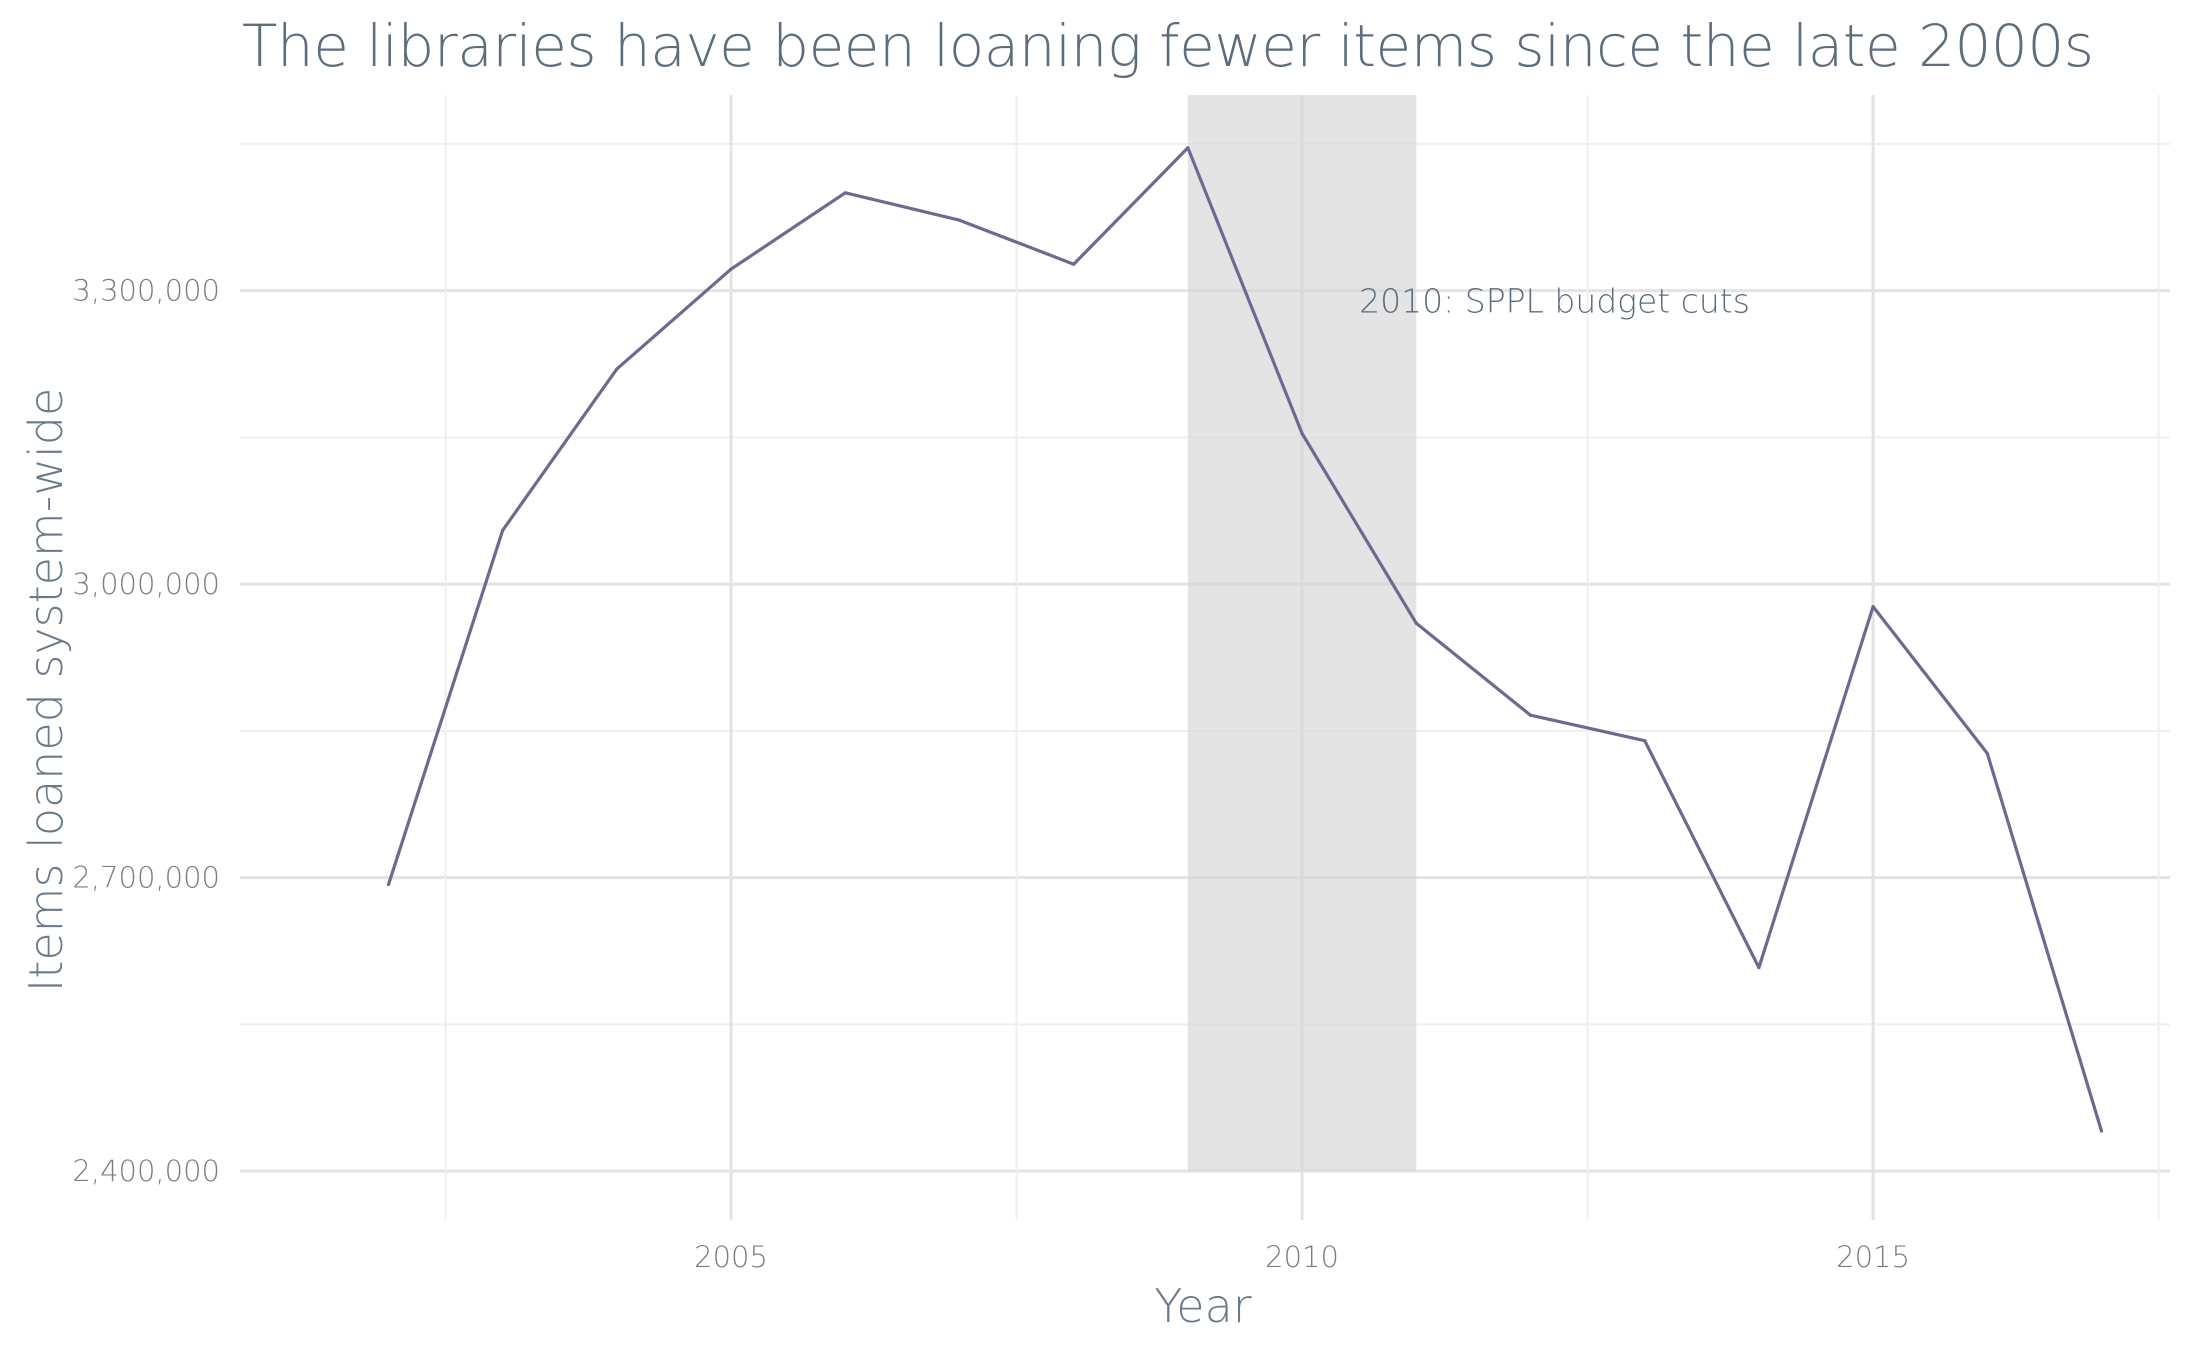  Describe the element at coordinates (146, 878) in the screenshot. I see `y-tick-label: 2,700,000` at that location.